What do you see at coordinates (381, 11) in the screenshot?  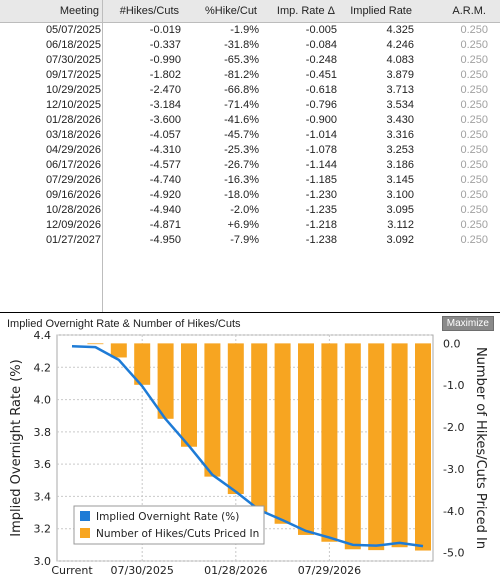 I see `header-implied-rate: Implied Rate` at bounding box center [381, 11].